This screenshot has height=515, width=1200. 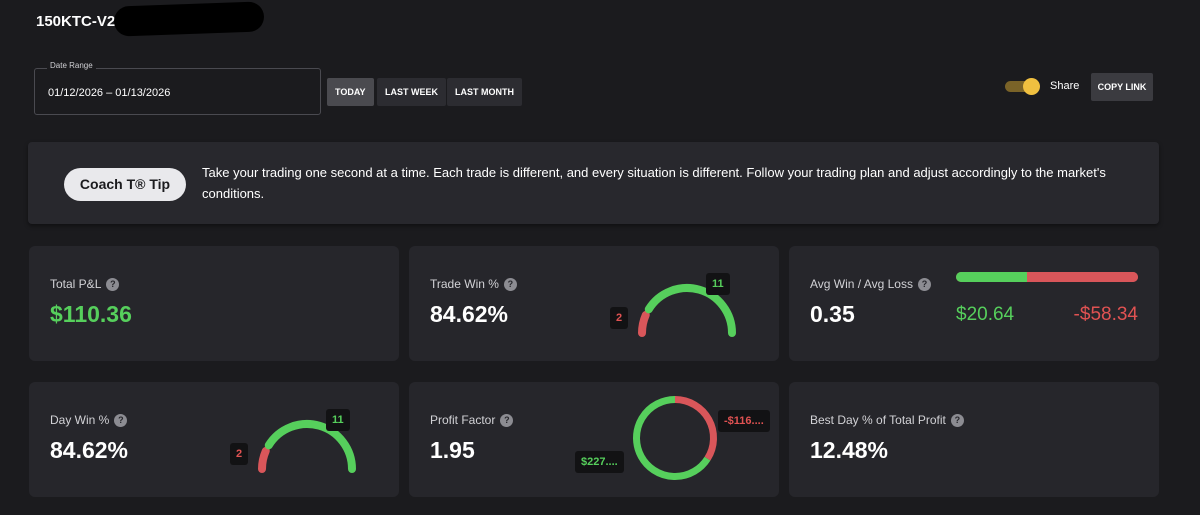 What do you see at coordinates (1122, 87) in the screenshot?
I see `copy-link-button: COPY LINK` at bounding box center [1122, 87].